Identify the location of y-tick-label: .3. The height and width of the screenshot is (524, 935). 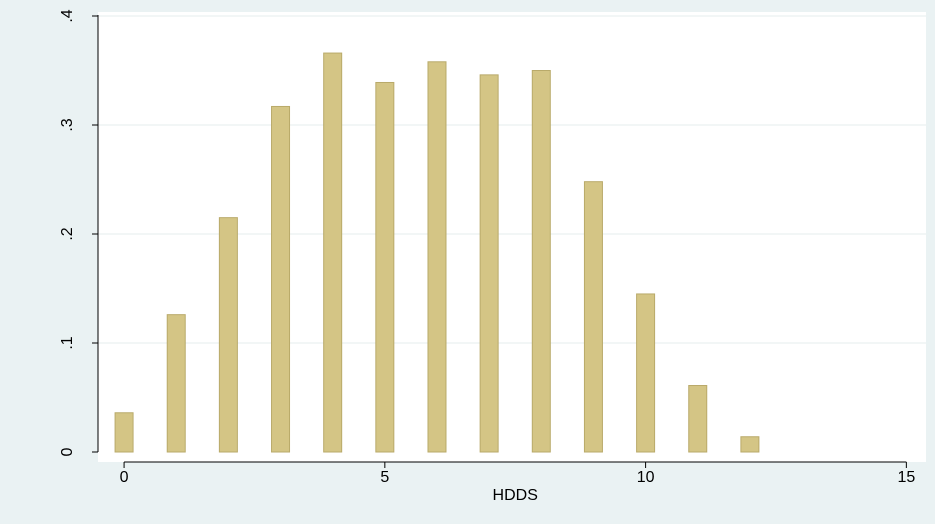
(67, 124).